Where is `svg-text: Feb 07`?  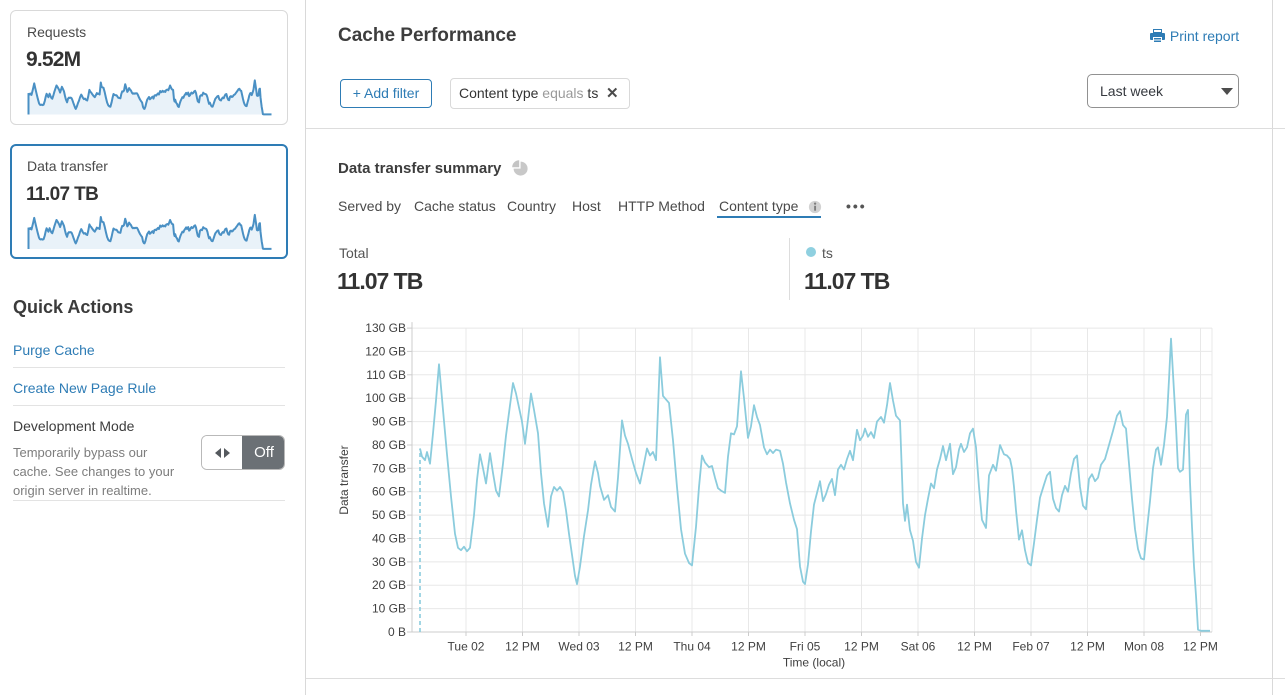 svg-text: Feb 07 is located at coordinates (1031, 647).